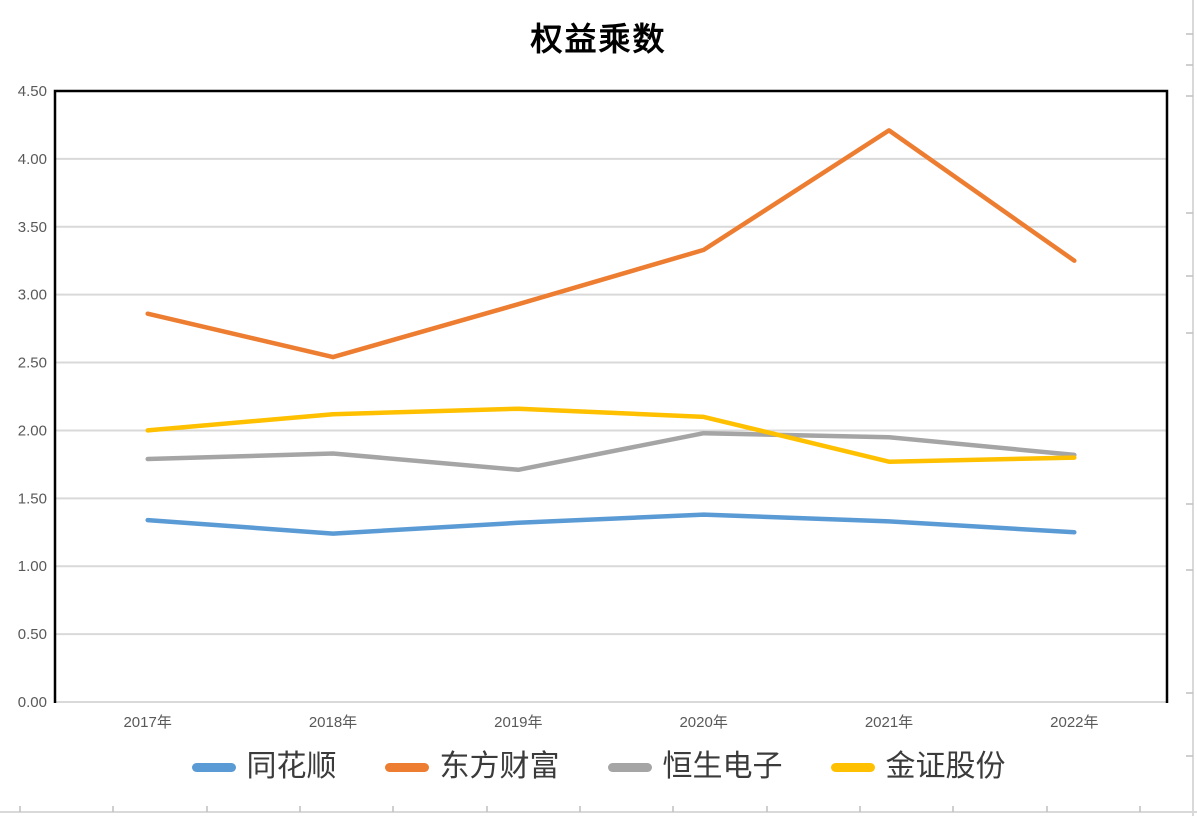 The image size is (1197, 816). I want to click on series-line-恒生电子, so click(611, 451).